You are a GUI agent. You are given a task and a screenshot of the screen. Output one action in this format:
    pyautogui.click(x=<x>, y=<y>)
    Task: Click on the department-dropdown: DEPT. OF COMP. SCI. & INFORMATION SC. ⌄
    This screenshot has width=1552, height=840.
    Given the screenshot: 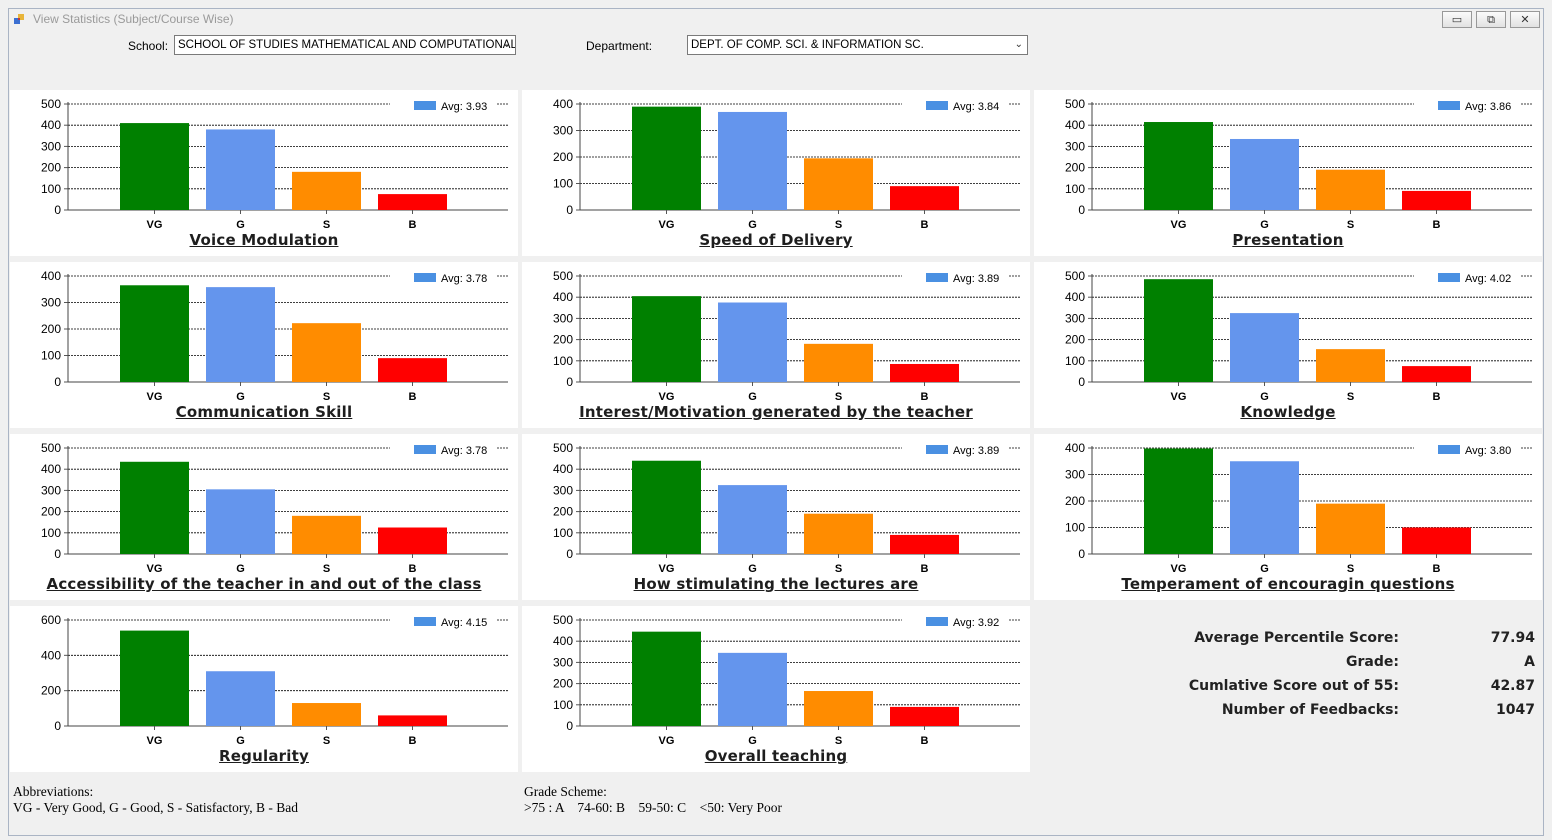 What is the action you would take?
    pyautogui.click(x=857, y=45)
    